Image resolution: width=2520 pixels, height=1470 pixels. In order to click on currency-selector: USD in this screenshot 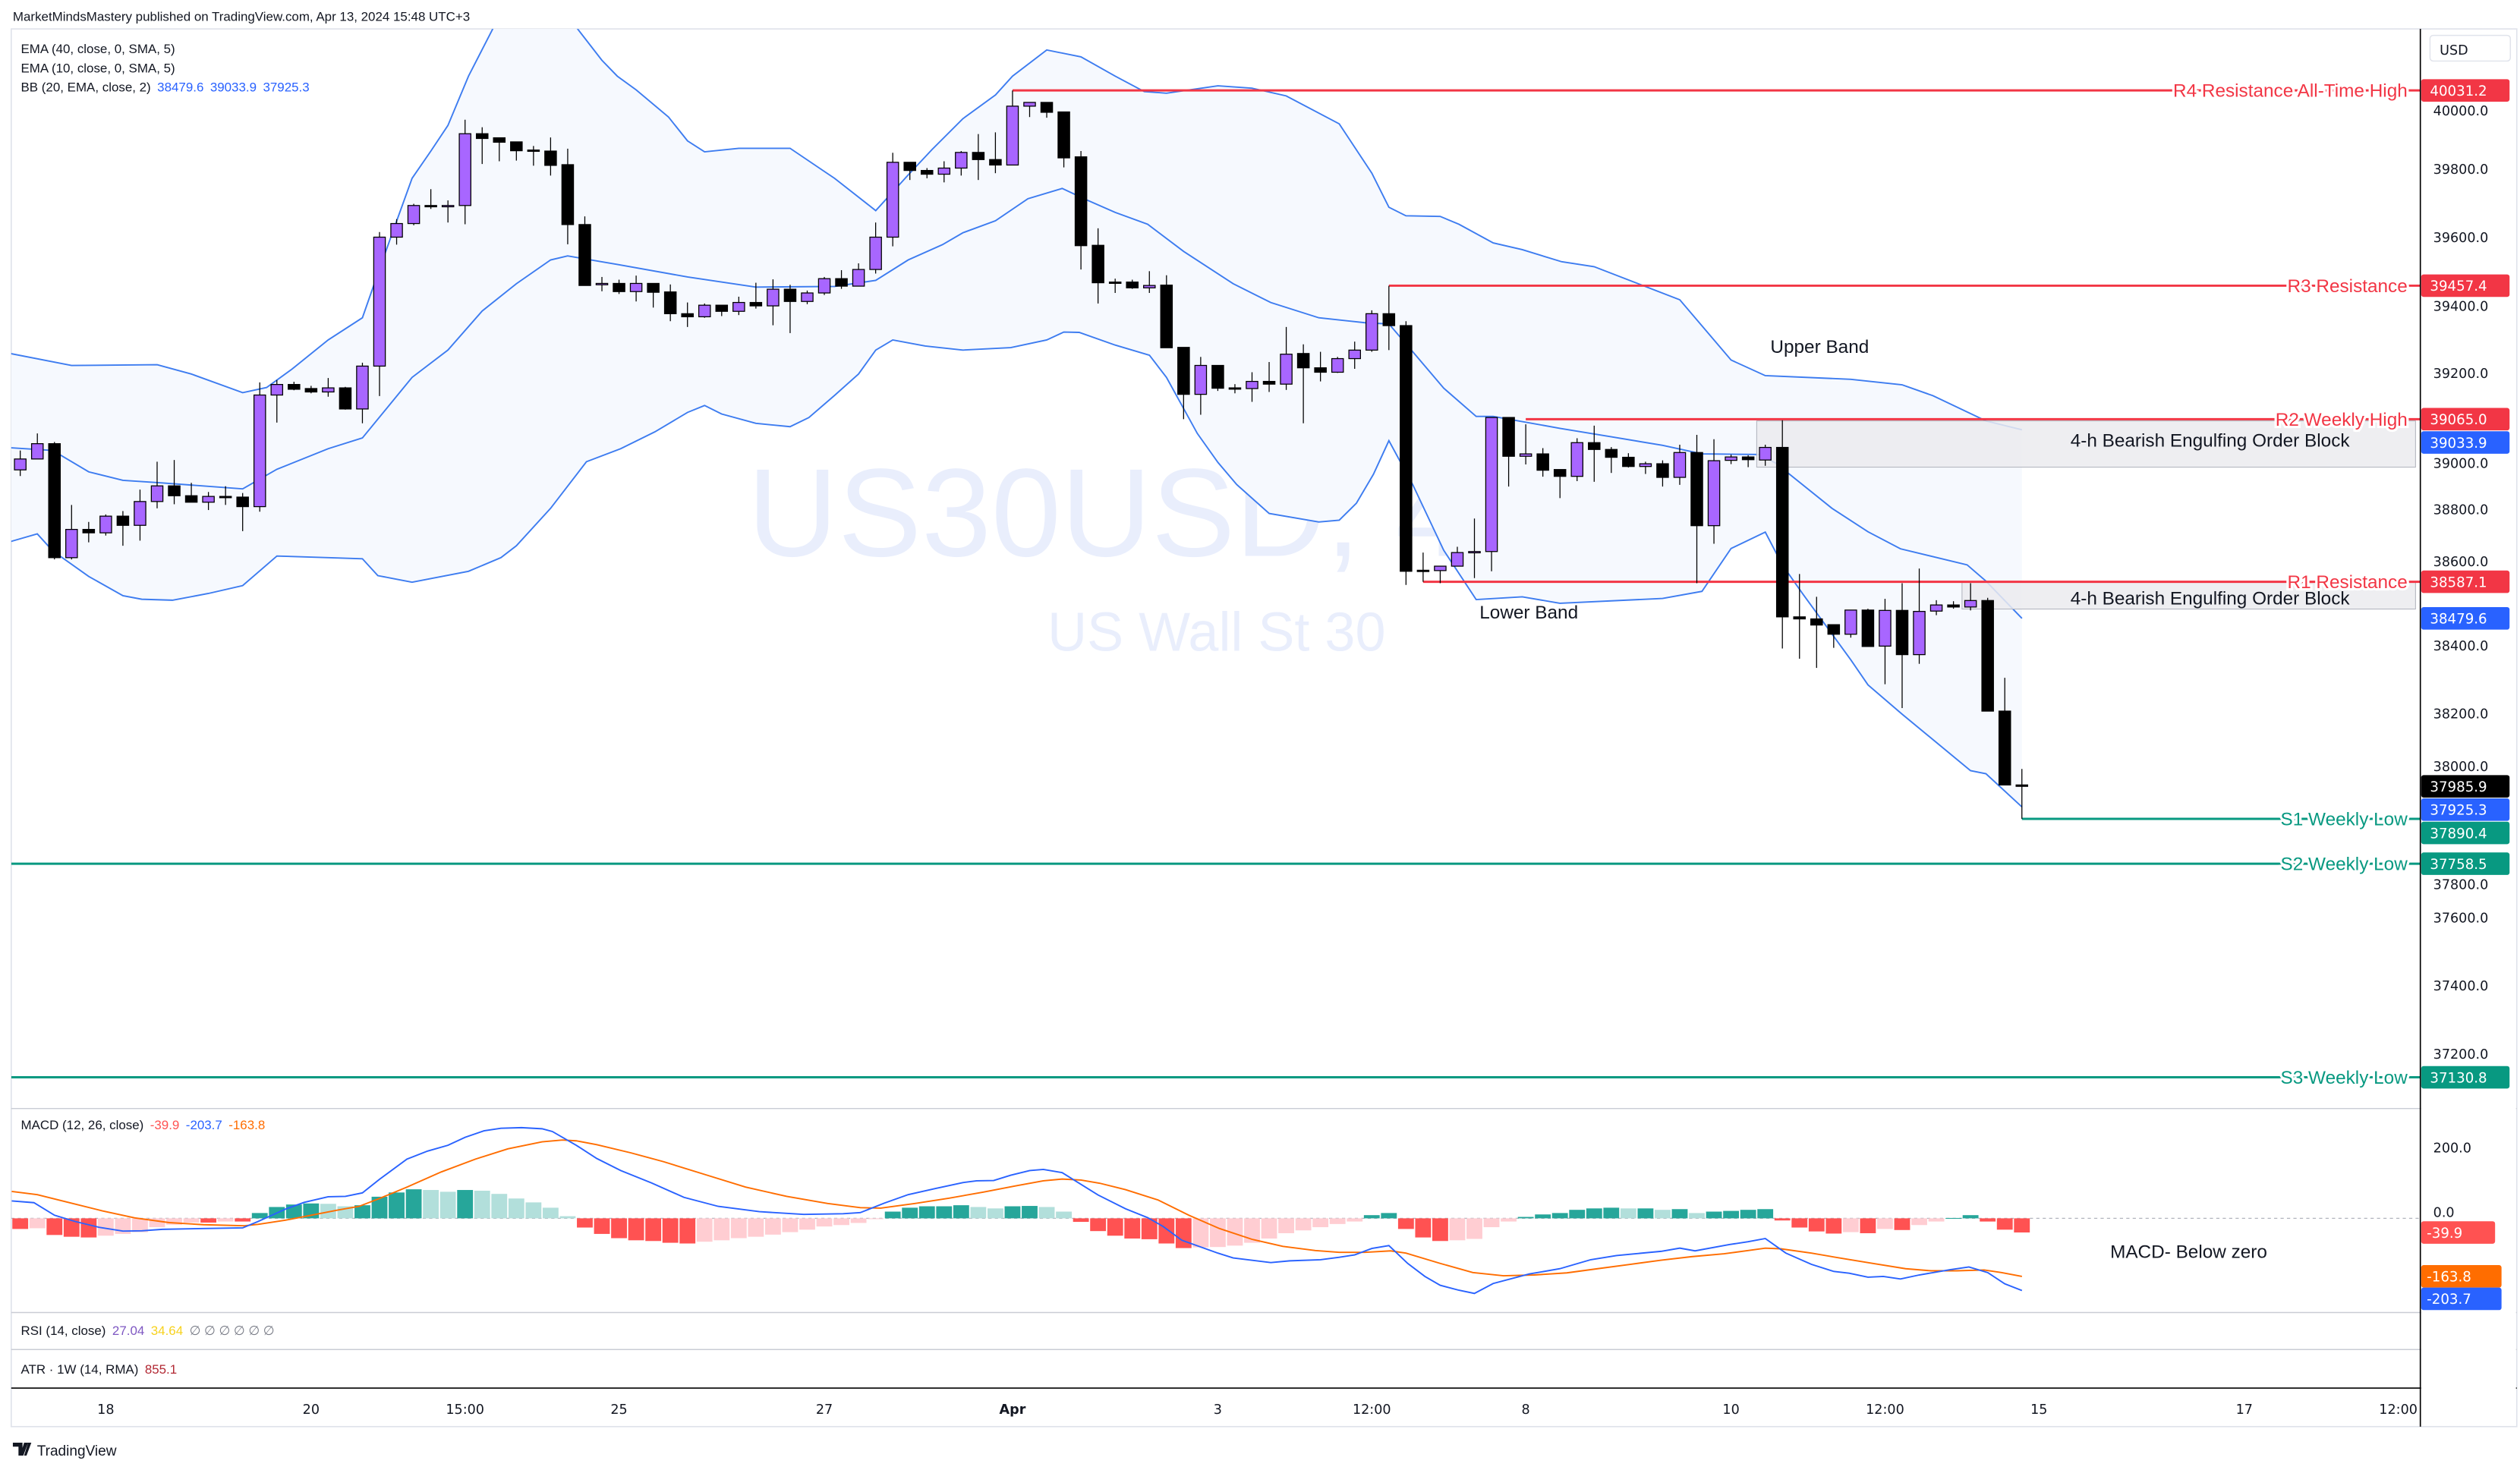, I will do `click(2470, 48)`.